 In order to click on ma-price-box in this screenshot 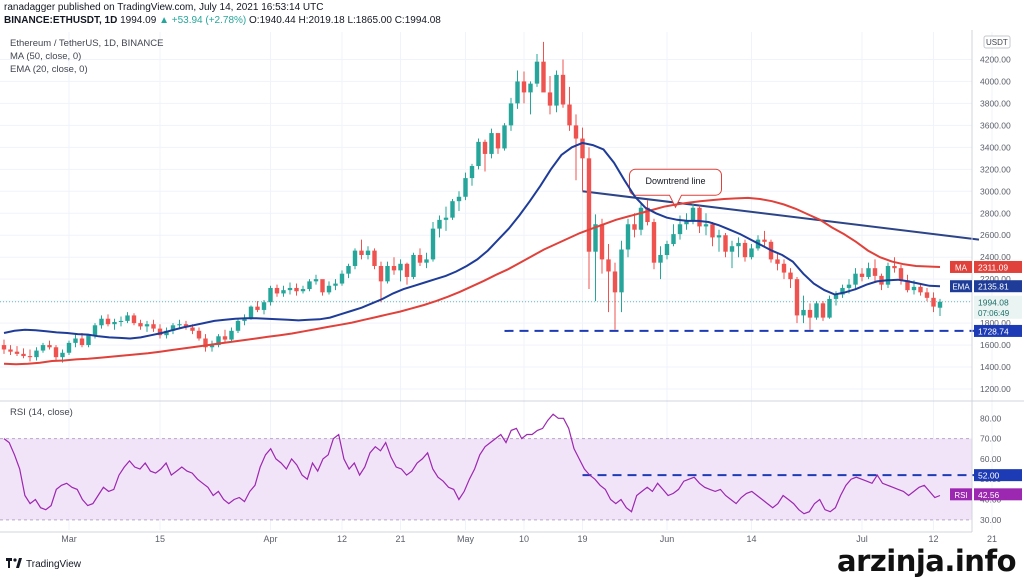, I will do `click(998, 266)`.